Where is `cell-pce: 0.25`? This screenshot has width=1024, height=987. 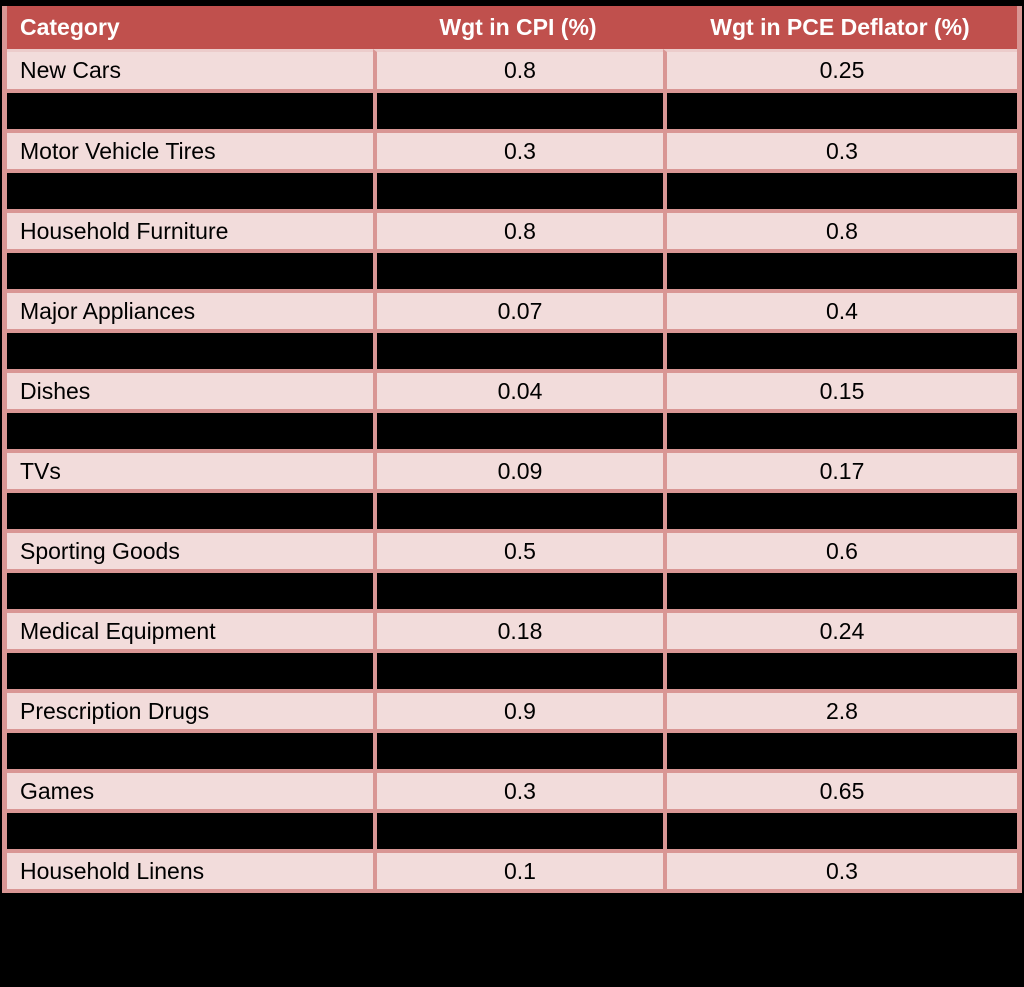
cell-pce: 0.25 is located at coordinates (840, 69).